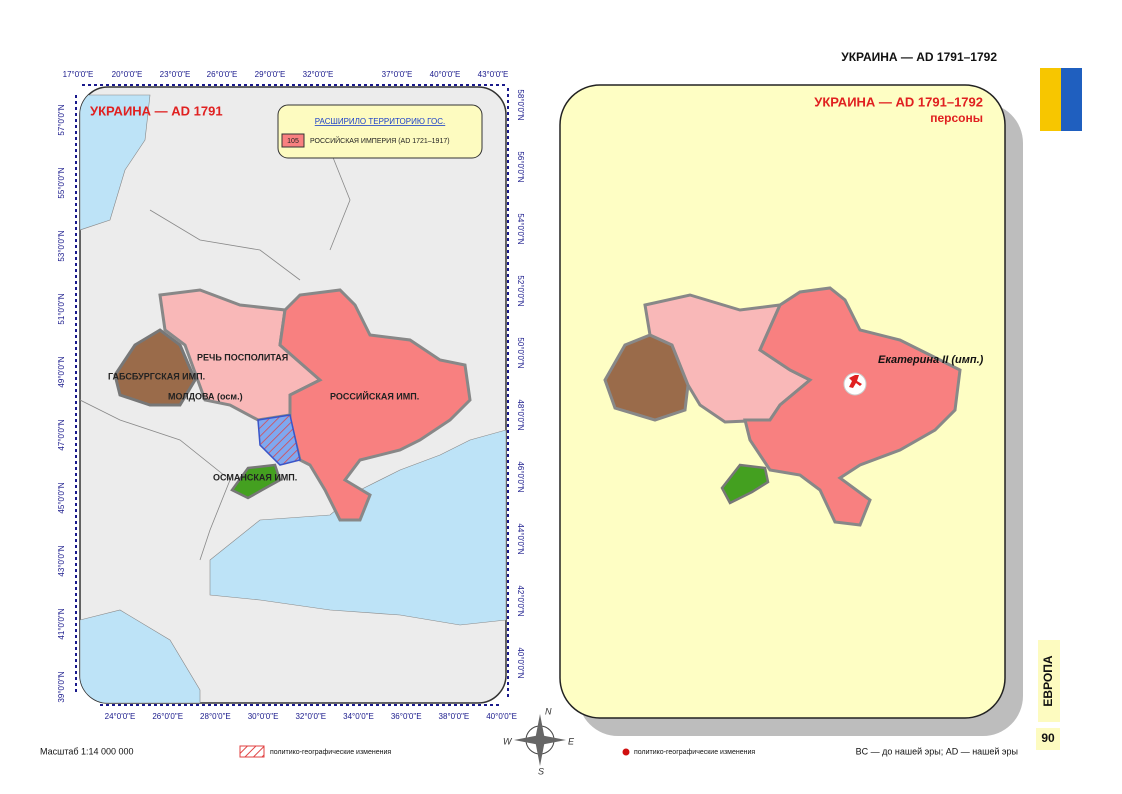 Image resolution: width=1122 pixels, height=794 pixels. Describe the element at coordinates (931, 360) in the screenshot. I see `person-label: Екатерина II (имп.)` at that location.